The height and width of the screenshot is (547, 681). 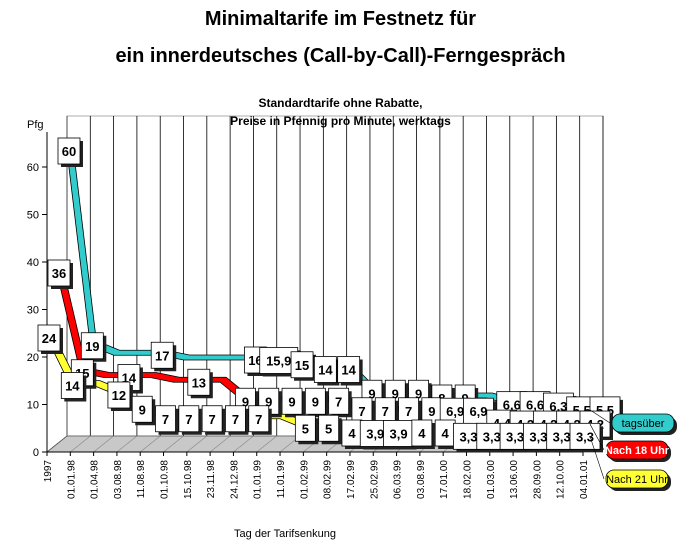 I want to click on x-tick-label: 01.02.99, so click(x=304, y=479).